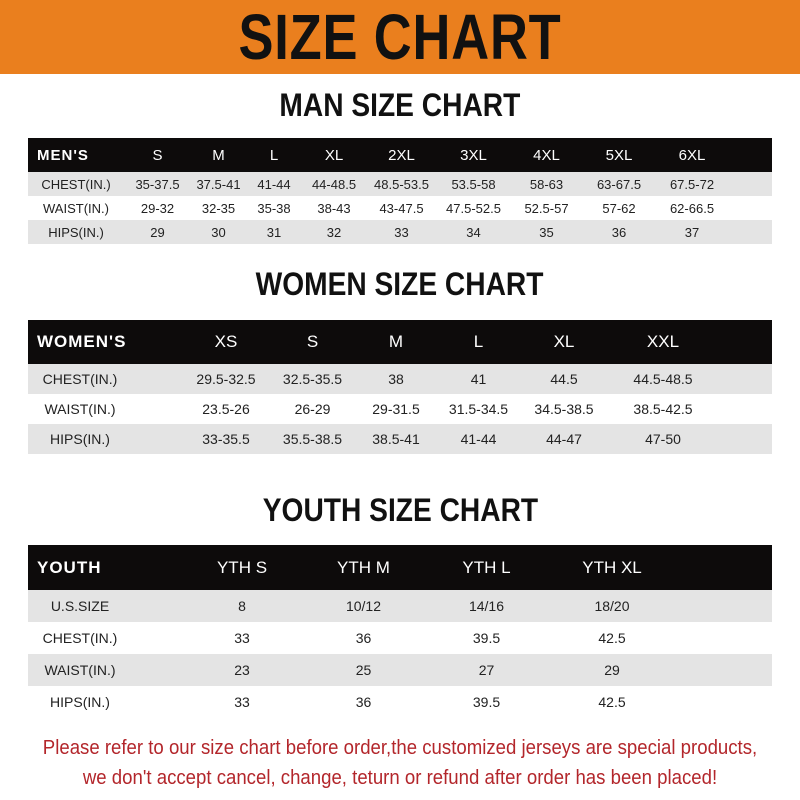  What do you see at coordinates (473, 232) in the screenshot?
I see `measurement-value: 34` at bounding box center [473, 232].